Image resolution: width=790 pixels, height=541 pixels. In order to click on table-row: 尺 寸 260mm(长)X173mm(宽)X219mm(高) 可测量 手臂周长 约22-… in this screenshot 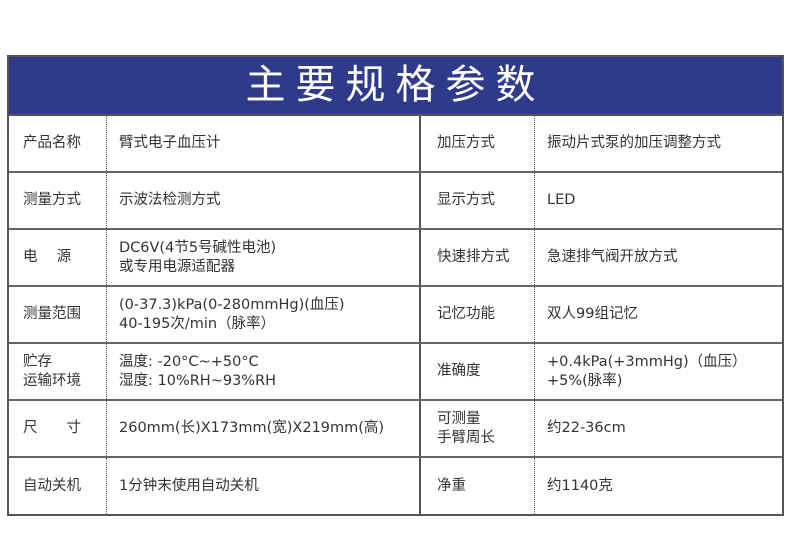, I will do `click(395, 429)`.